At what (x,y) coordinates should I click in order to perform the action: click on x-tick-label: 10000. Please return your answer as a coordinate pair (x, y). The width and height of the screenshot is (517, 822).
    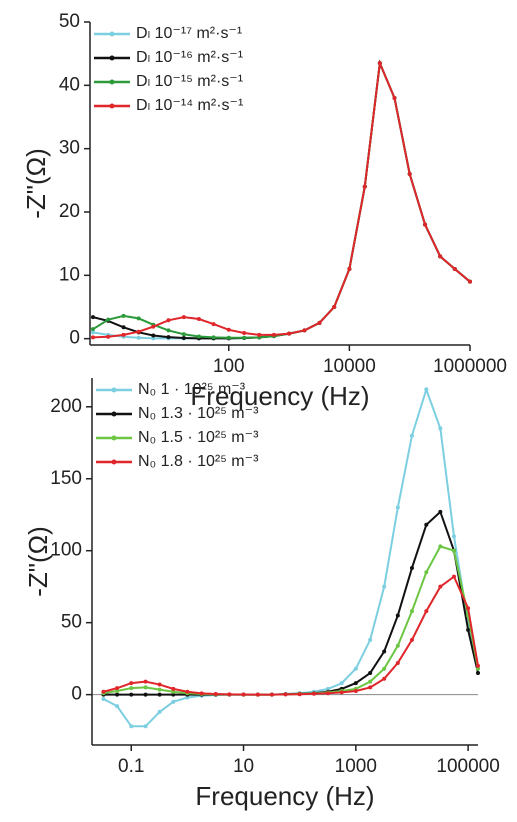
    Looking at the image, I should click on (349, 366).